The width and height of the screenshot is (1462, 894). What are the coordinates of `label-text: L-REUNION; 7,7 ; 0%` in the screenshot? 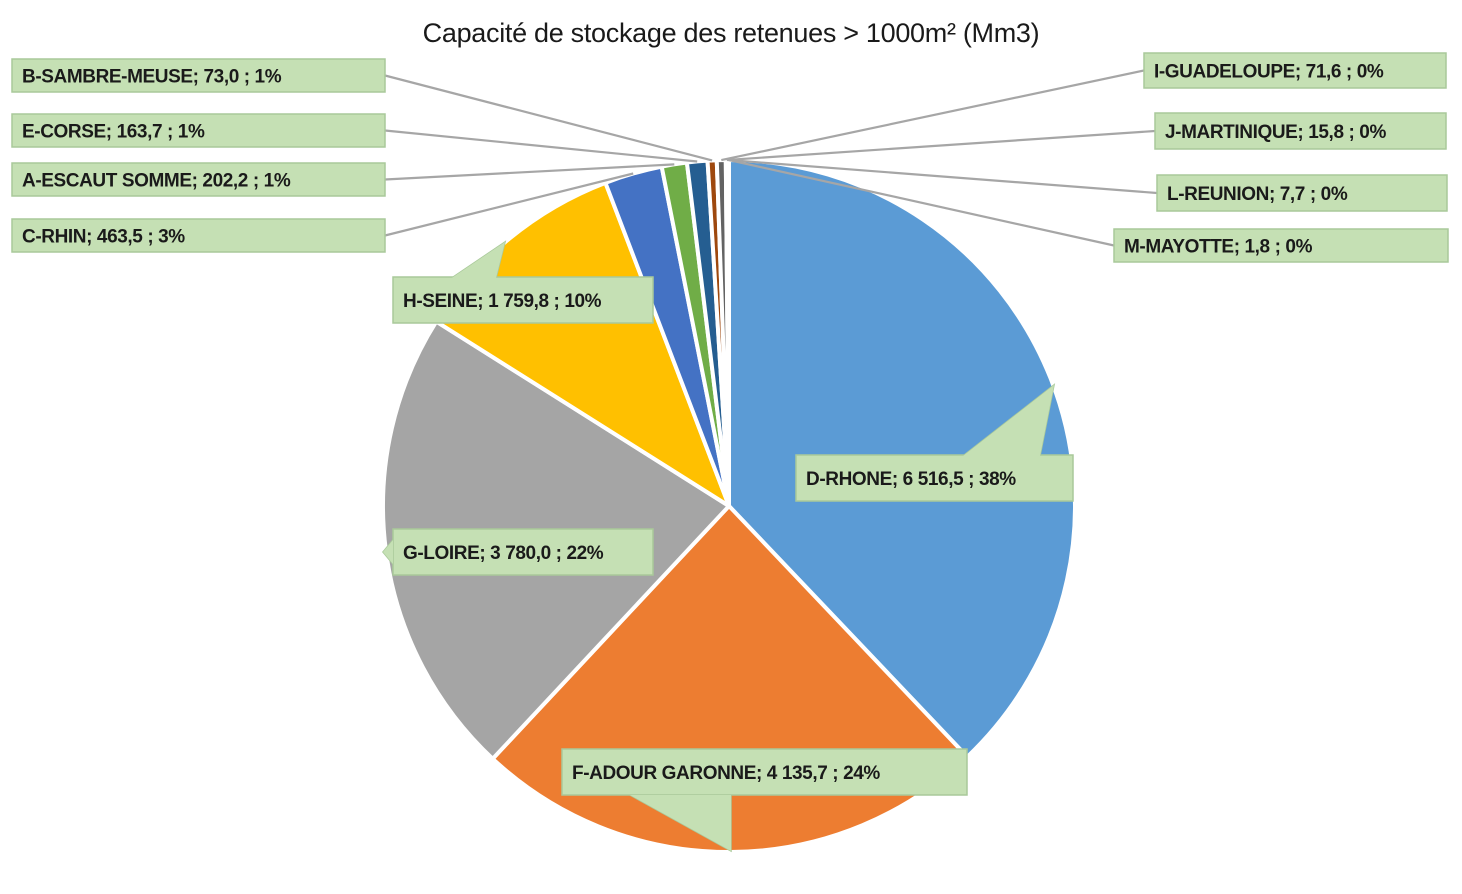 It's located at (1257, 194).